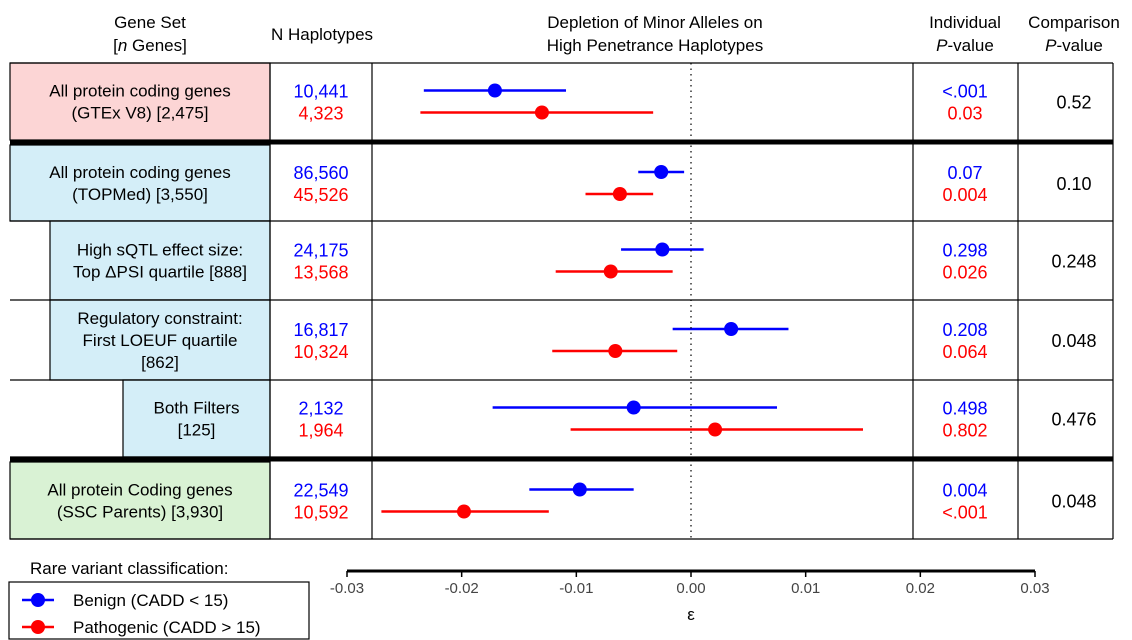  What do you see at coordinates (964, 195) in the screenshot?
I see `pvalue-pathogenic: 0.004` at bounding box center [964, 195].